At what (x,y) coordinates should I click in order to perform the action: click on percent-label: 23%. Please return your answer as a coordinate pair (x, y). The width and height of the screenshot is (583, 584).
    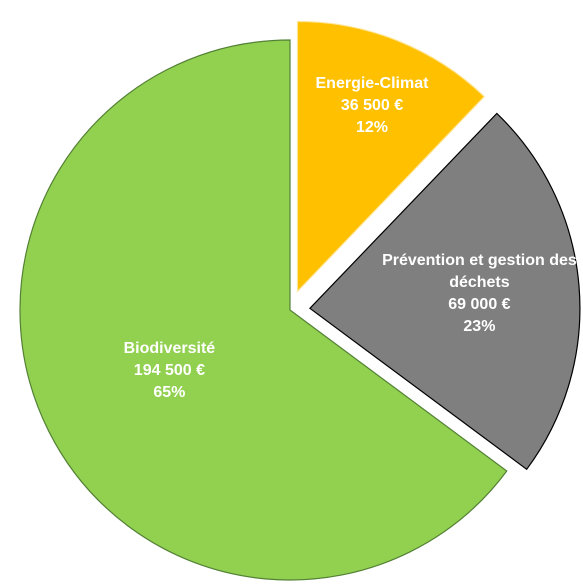
    Looking at the image, I should click on (479, 327).